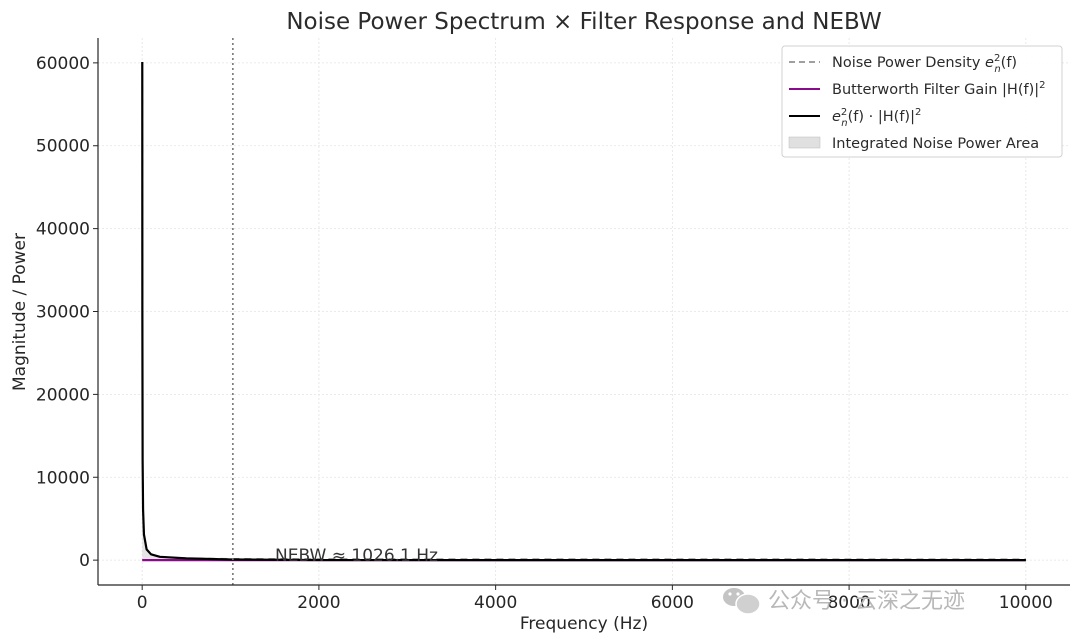  What do you see at coordinates (595, 599) in the screenshot?
I see `x-ticks: 0 2000 4000 6000 8000 10000` at bounding box center [595, 599].